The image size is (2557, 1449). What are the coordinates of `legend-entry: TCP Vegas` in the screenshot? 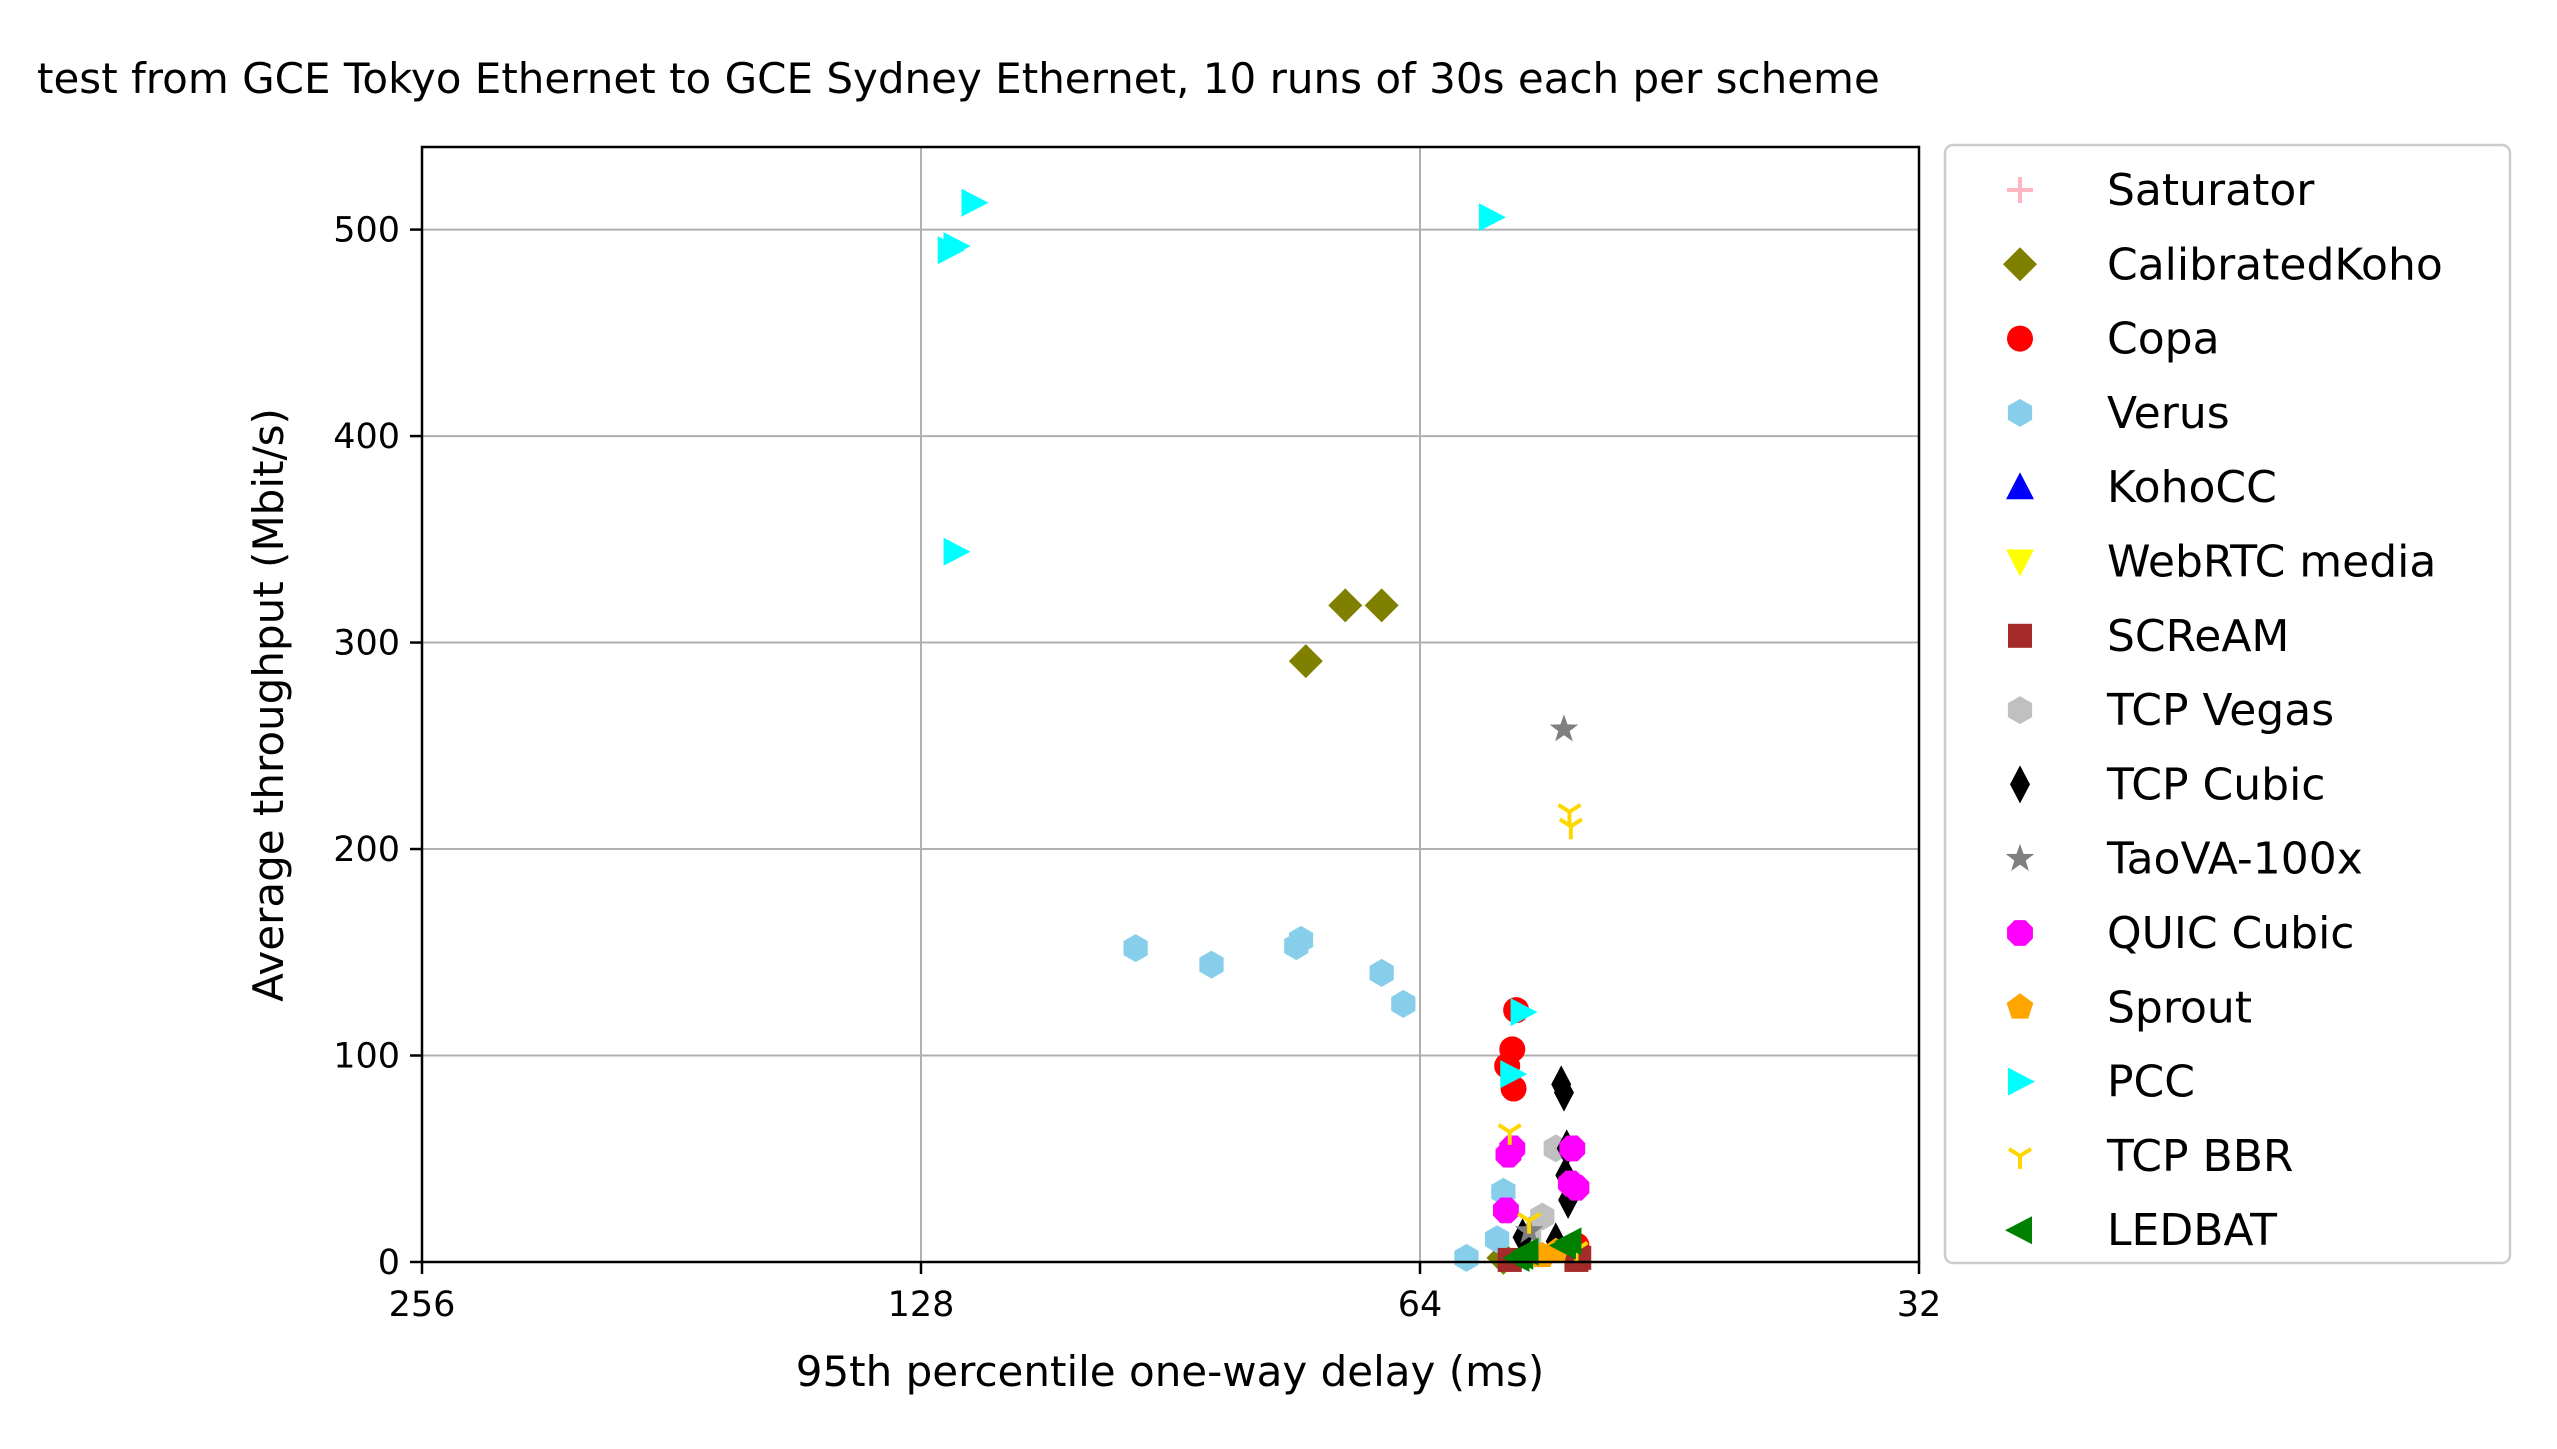 It's located at (2170, 710).